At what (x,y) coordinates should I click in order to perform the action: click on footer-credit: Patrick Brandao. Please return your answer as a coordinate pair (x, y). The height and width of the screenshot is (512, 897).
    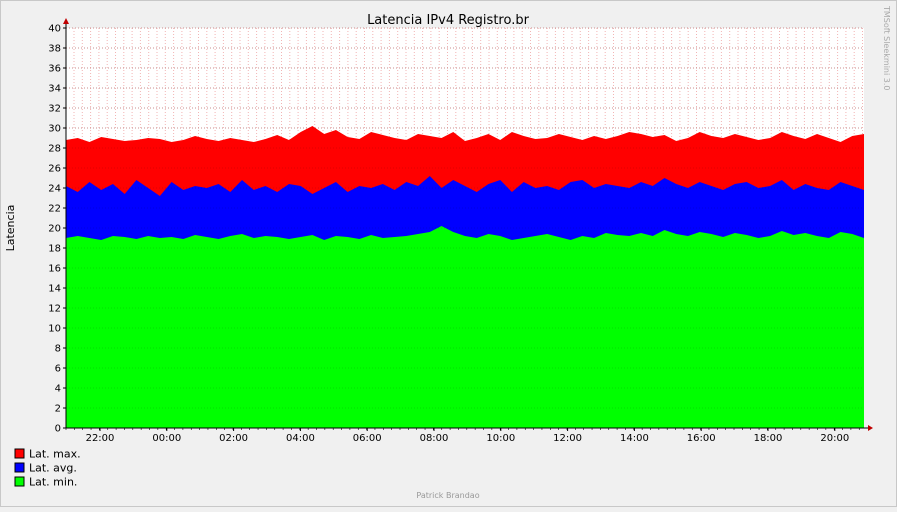
    Looking at the image, I should click on (447, 495).